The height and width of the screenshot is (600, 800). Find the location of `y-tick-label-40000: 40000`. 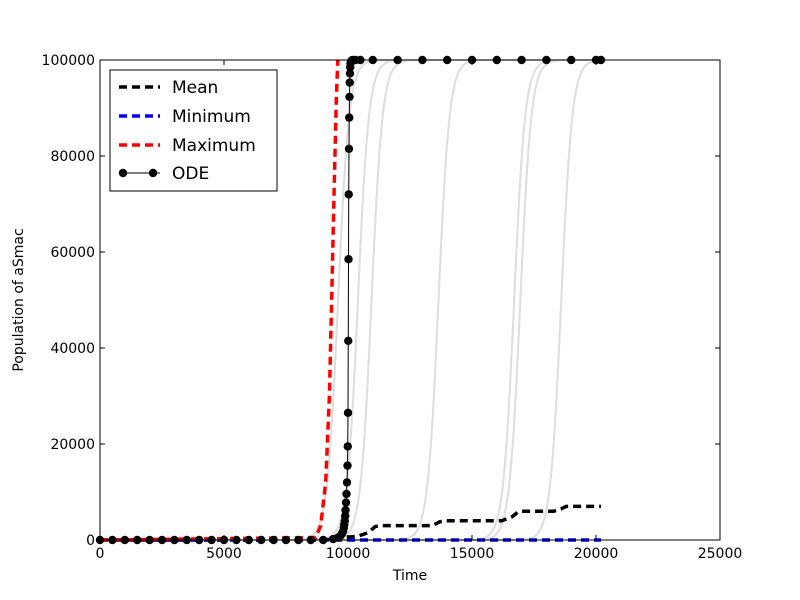

y-tick-label-40000: 40000 is located at coordinates (72, 349).